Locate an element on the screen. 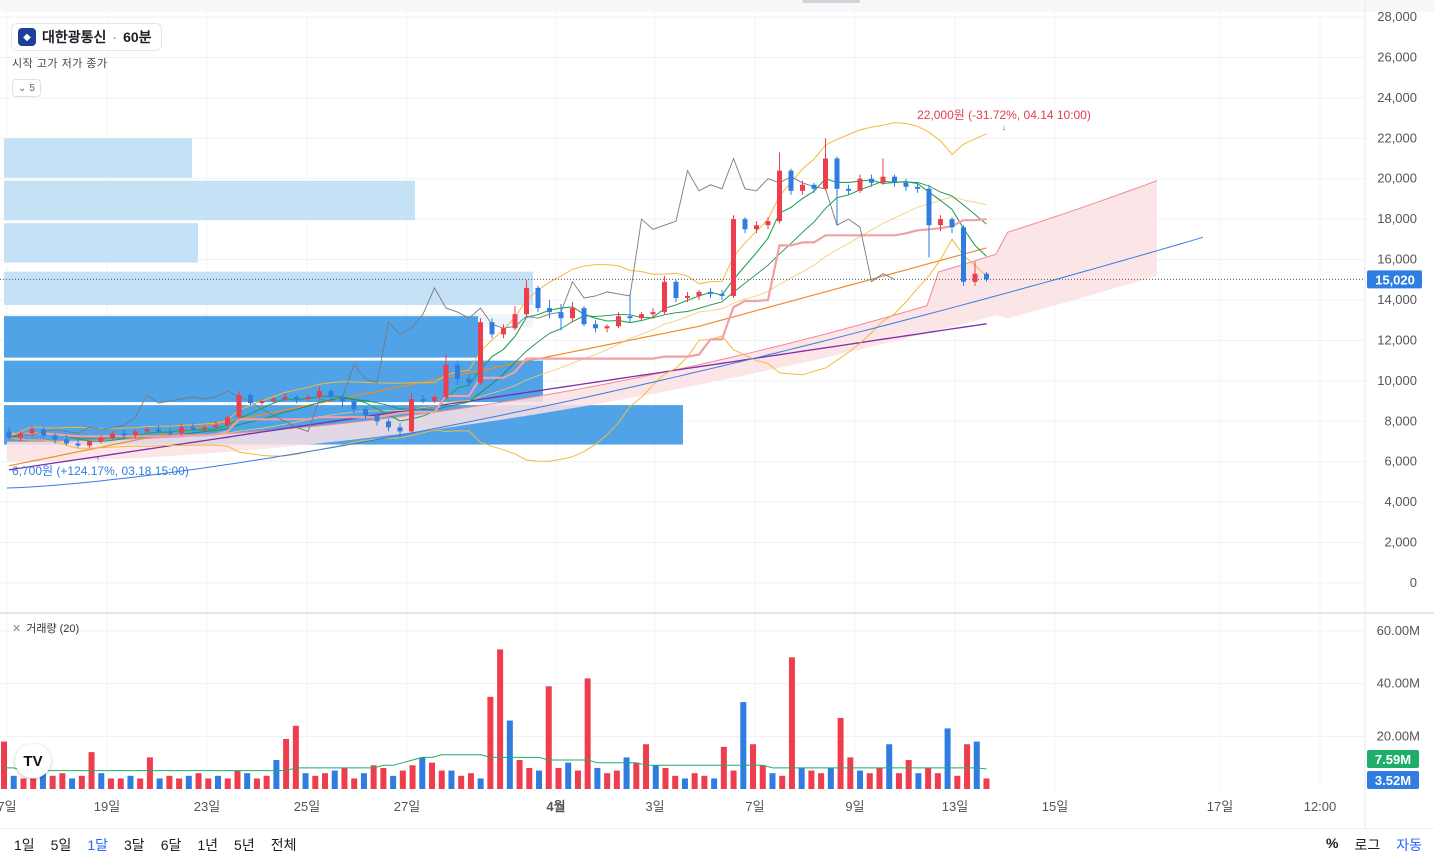 Image resolution: width=1434 pixels, height=860 pixels. volume-legend-label: 거래량 (20) is located at coordinates (53, 629).